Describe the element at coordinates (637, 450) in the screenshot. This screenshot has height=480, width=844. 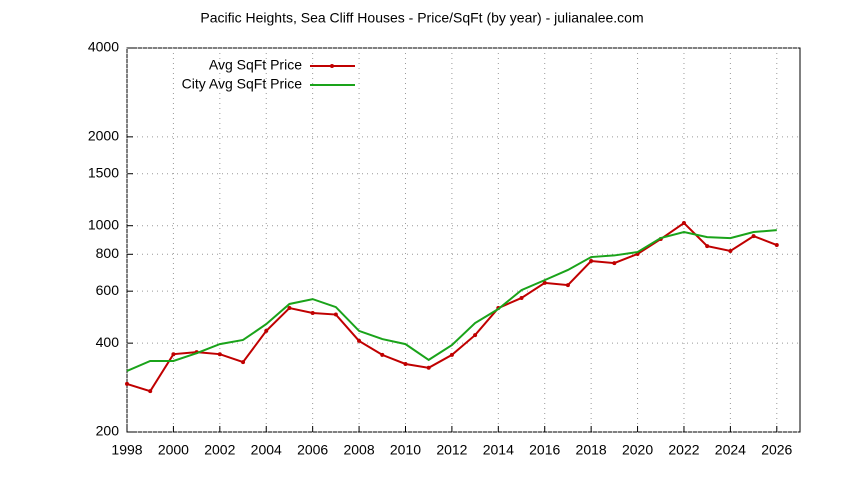
I see `x-tick-label: 2020` at that location.